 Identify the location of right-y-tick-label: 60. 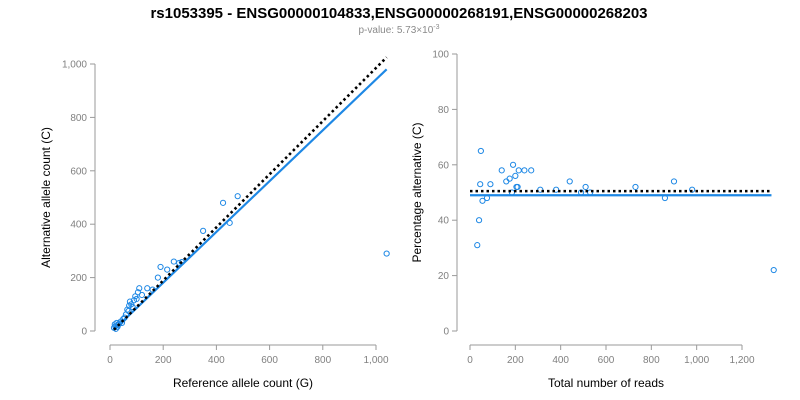
(444, 165).